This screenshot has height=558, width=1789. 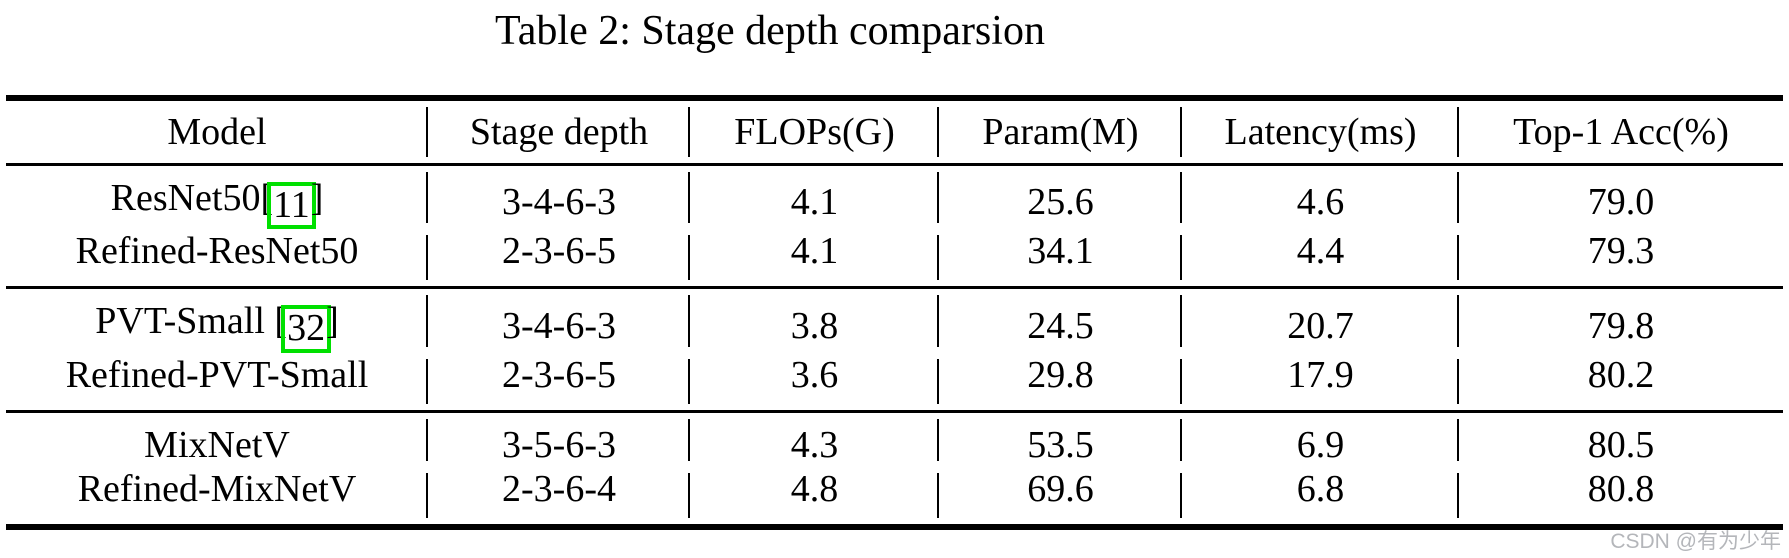 What do you see at coordinates (1060, 440) in the screenshot?
I see `param-cell: 53.5` at bounding box center [1060, 440].